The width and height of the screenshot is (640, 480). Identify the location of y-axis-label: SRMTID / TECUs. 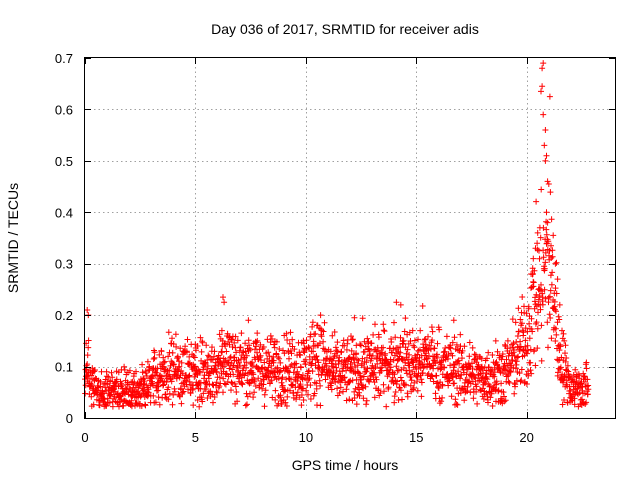
(13, 238).